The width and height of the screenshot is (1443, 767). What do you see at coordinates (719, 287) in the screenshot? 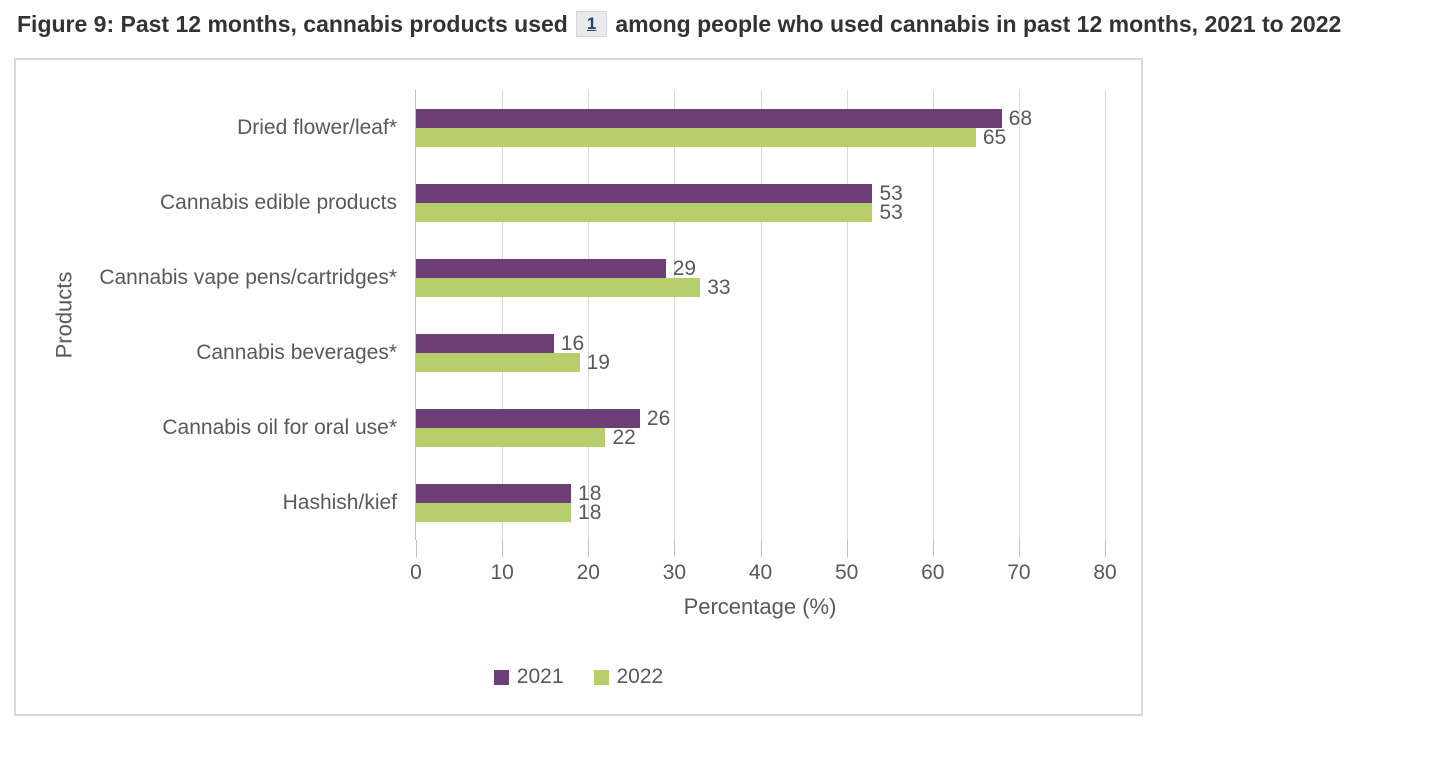
I see `value-label-2022-category-2: 33` at bounding box center [719, 287].